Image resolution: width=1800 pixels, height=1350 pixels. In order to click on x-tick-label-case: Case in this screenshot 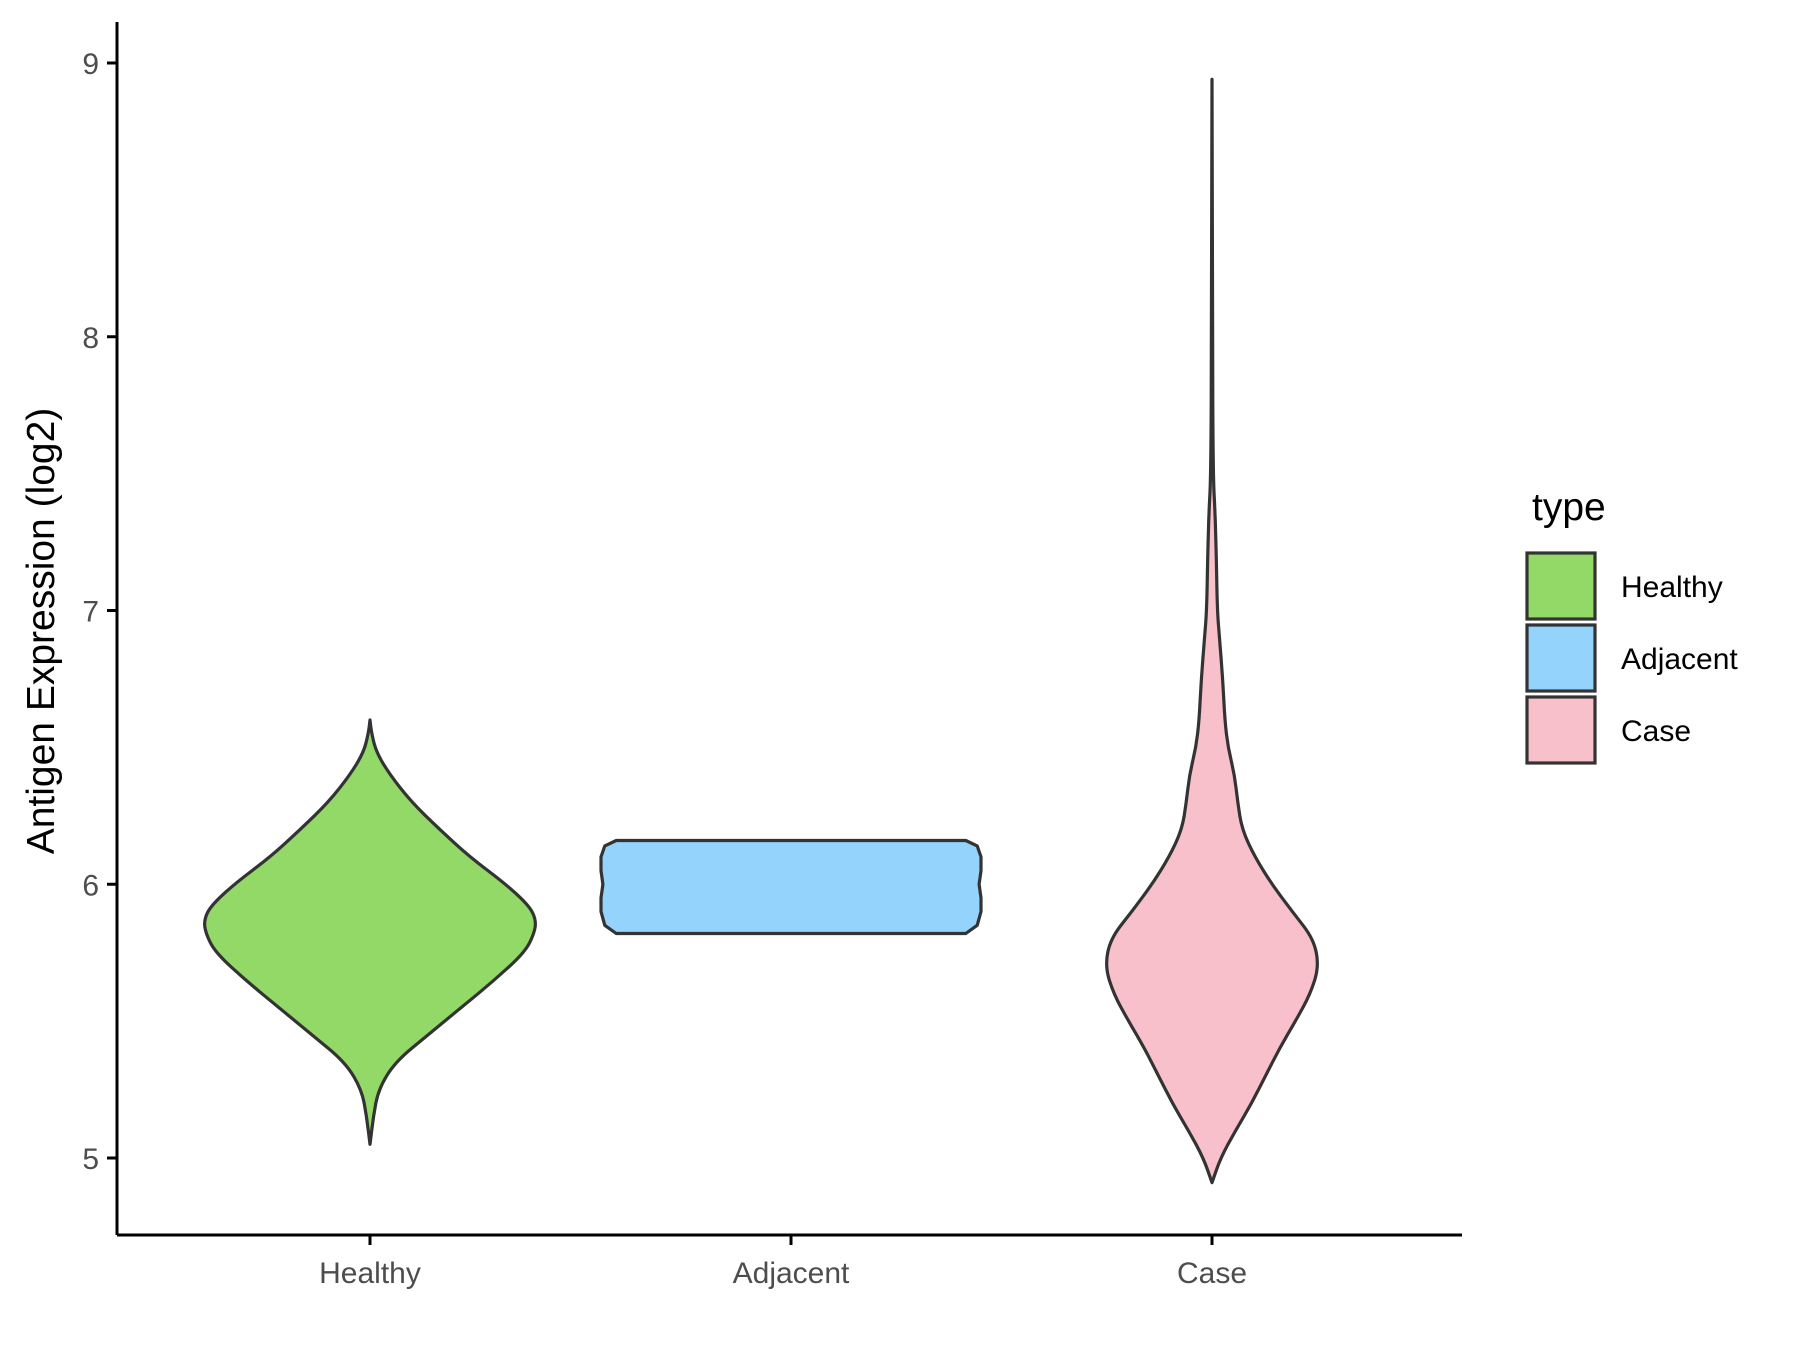, I will do `click(1212, 1273)`.